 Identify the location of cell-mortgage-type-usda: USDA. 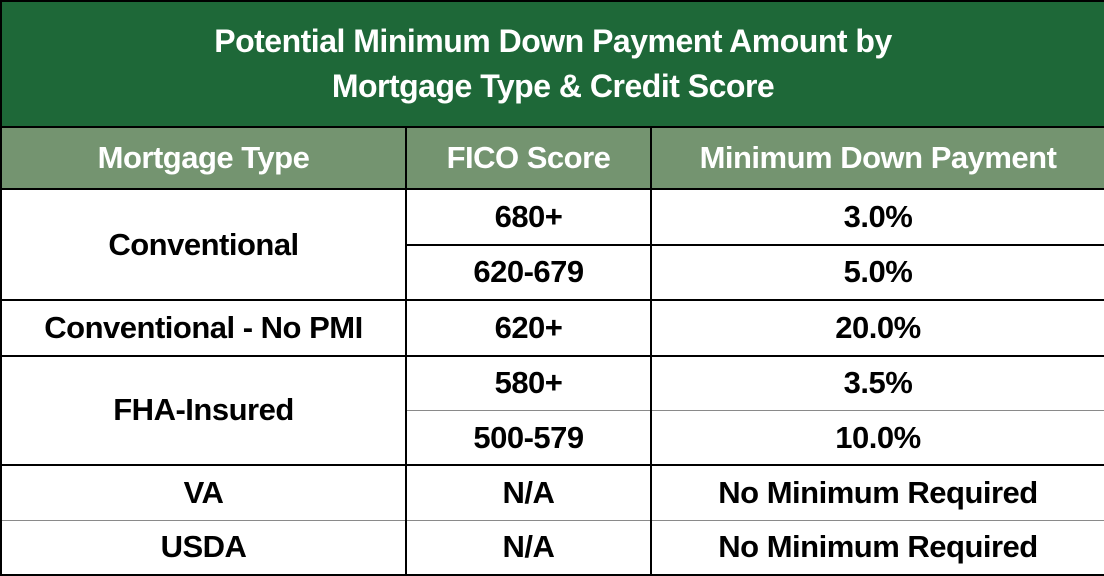
(203, 547).